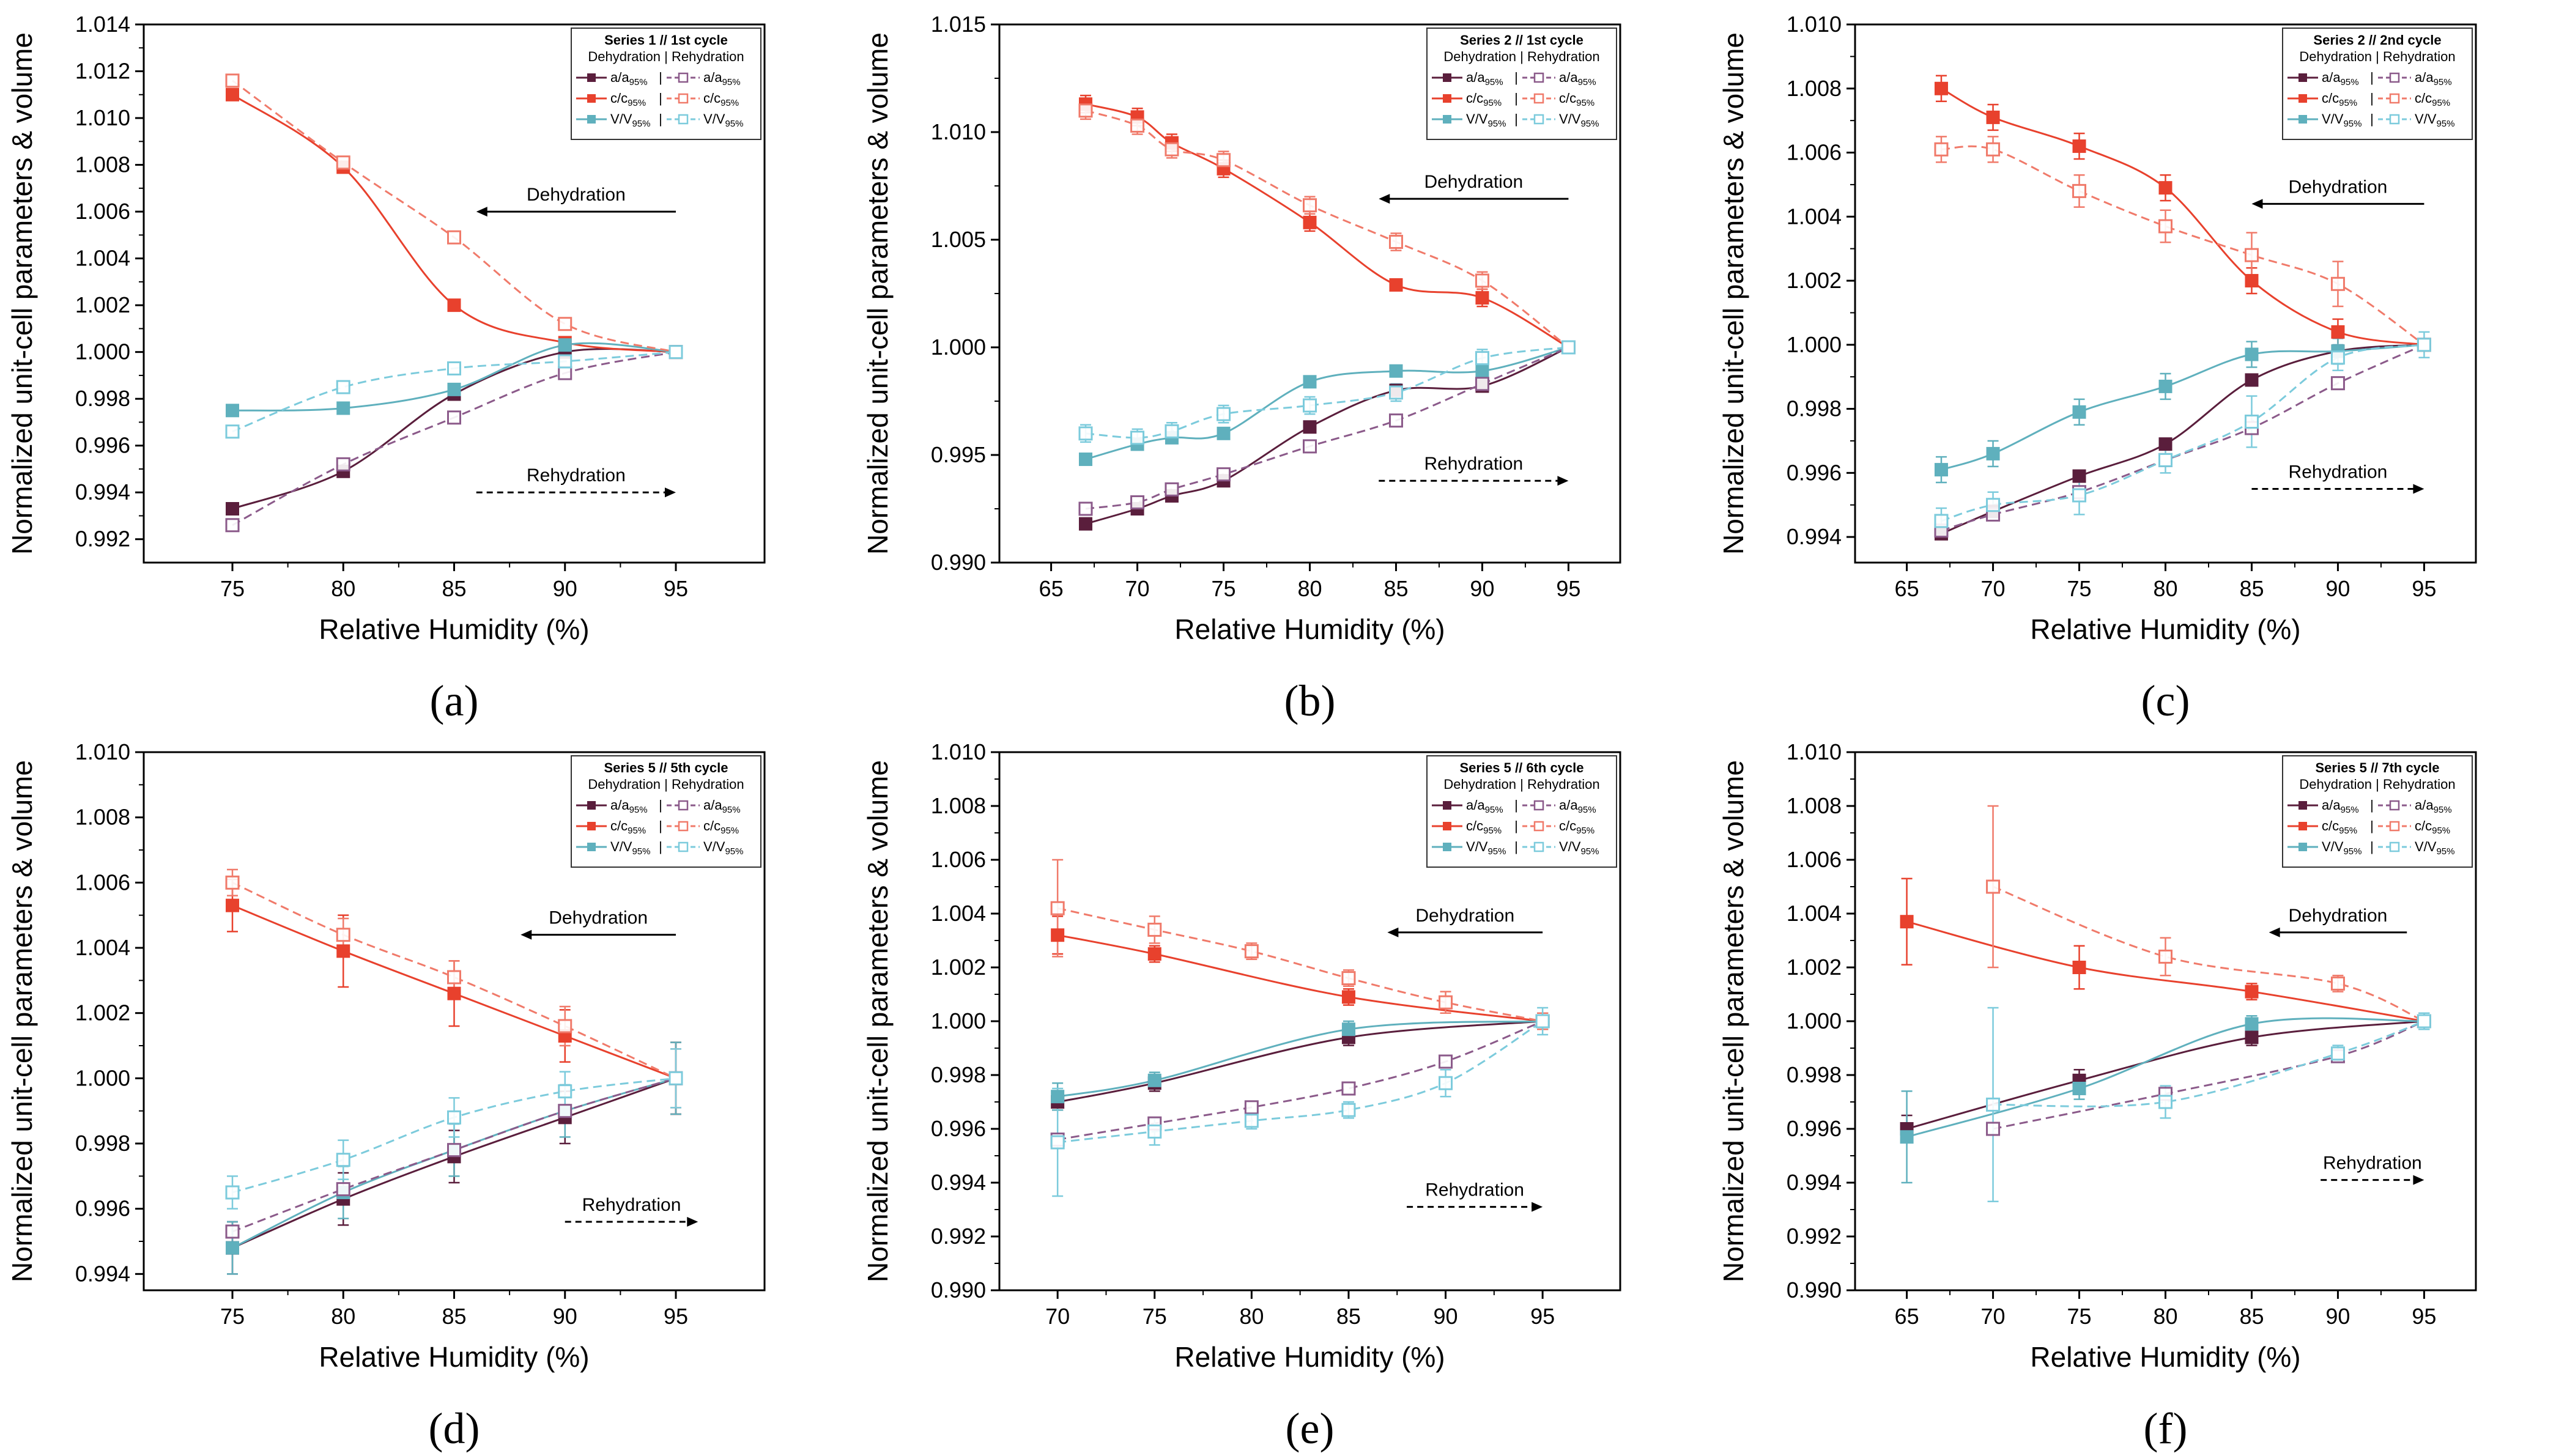 This screenshot has height=1456, width=2567. Describe the element at coordinates (1396, 371) in the screenshot. I see `data-point-v-dehydration` at that location.